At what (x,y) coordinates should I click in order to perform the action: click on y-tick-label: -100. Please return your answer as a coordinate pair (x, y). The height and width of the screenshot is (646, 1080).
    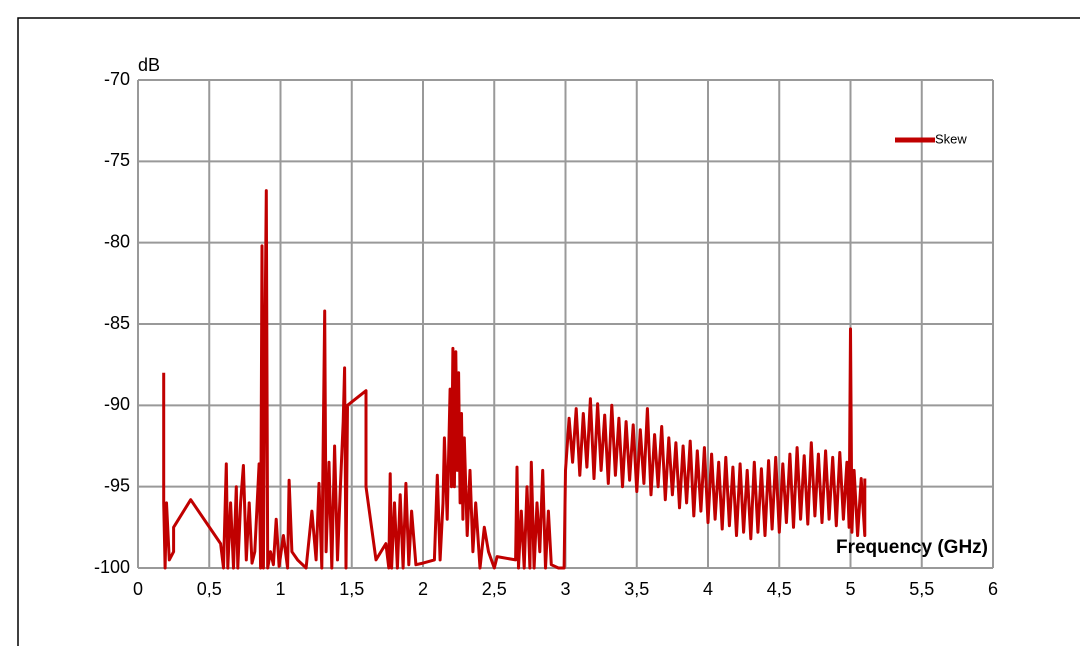
    Looking at the image, I should click on (112, 567).